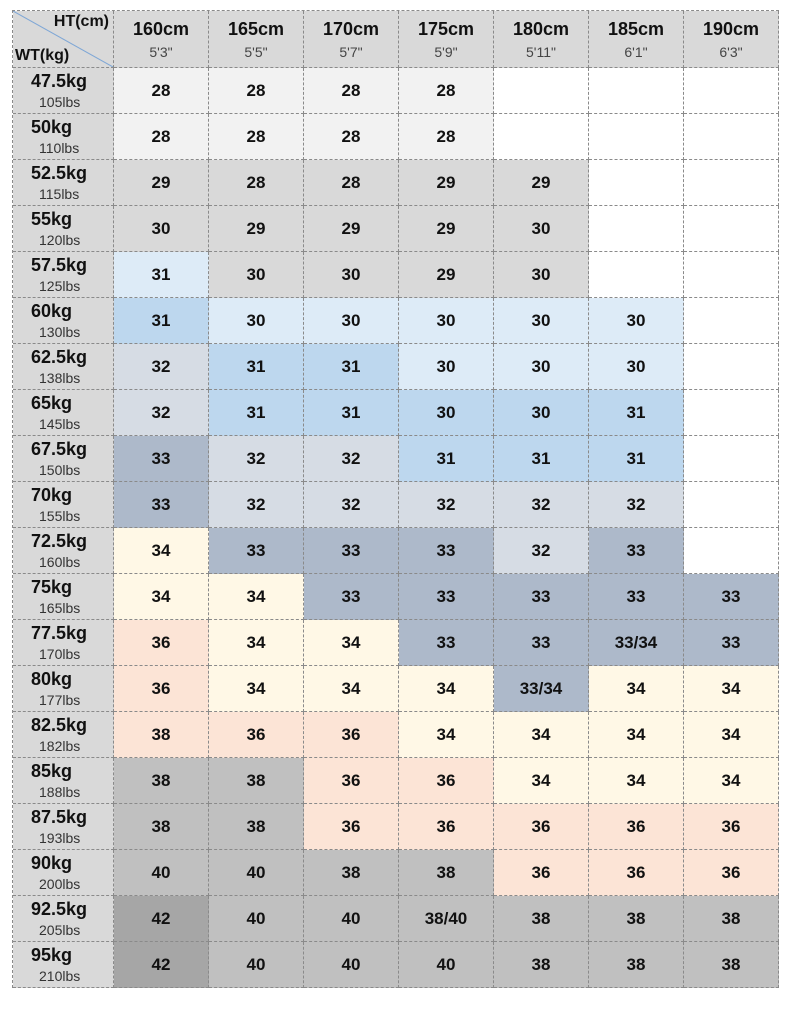  What do you see at coordinates (63, 505) in the screenshot?
I see `row-header: 70kg 155lbs` at bounding box center [63, 505].